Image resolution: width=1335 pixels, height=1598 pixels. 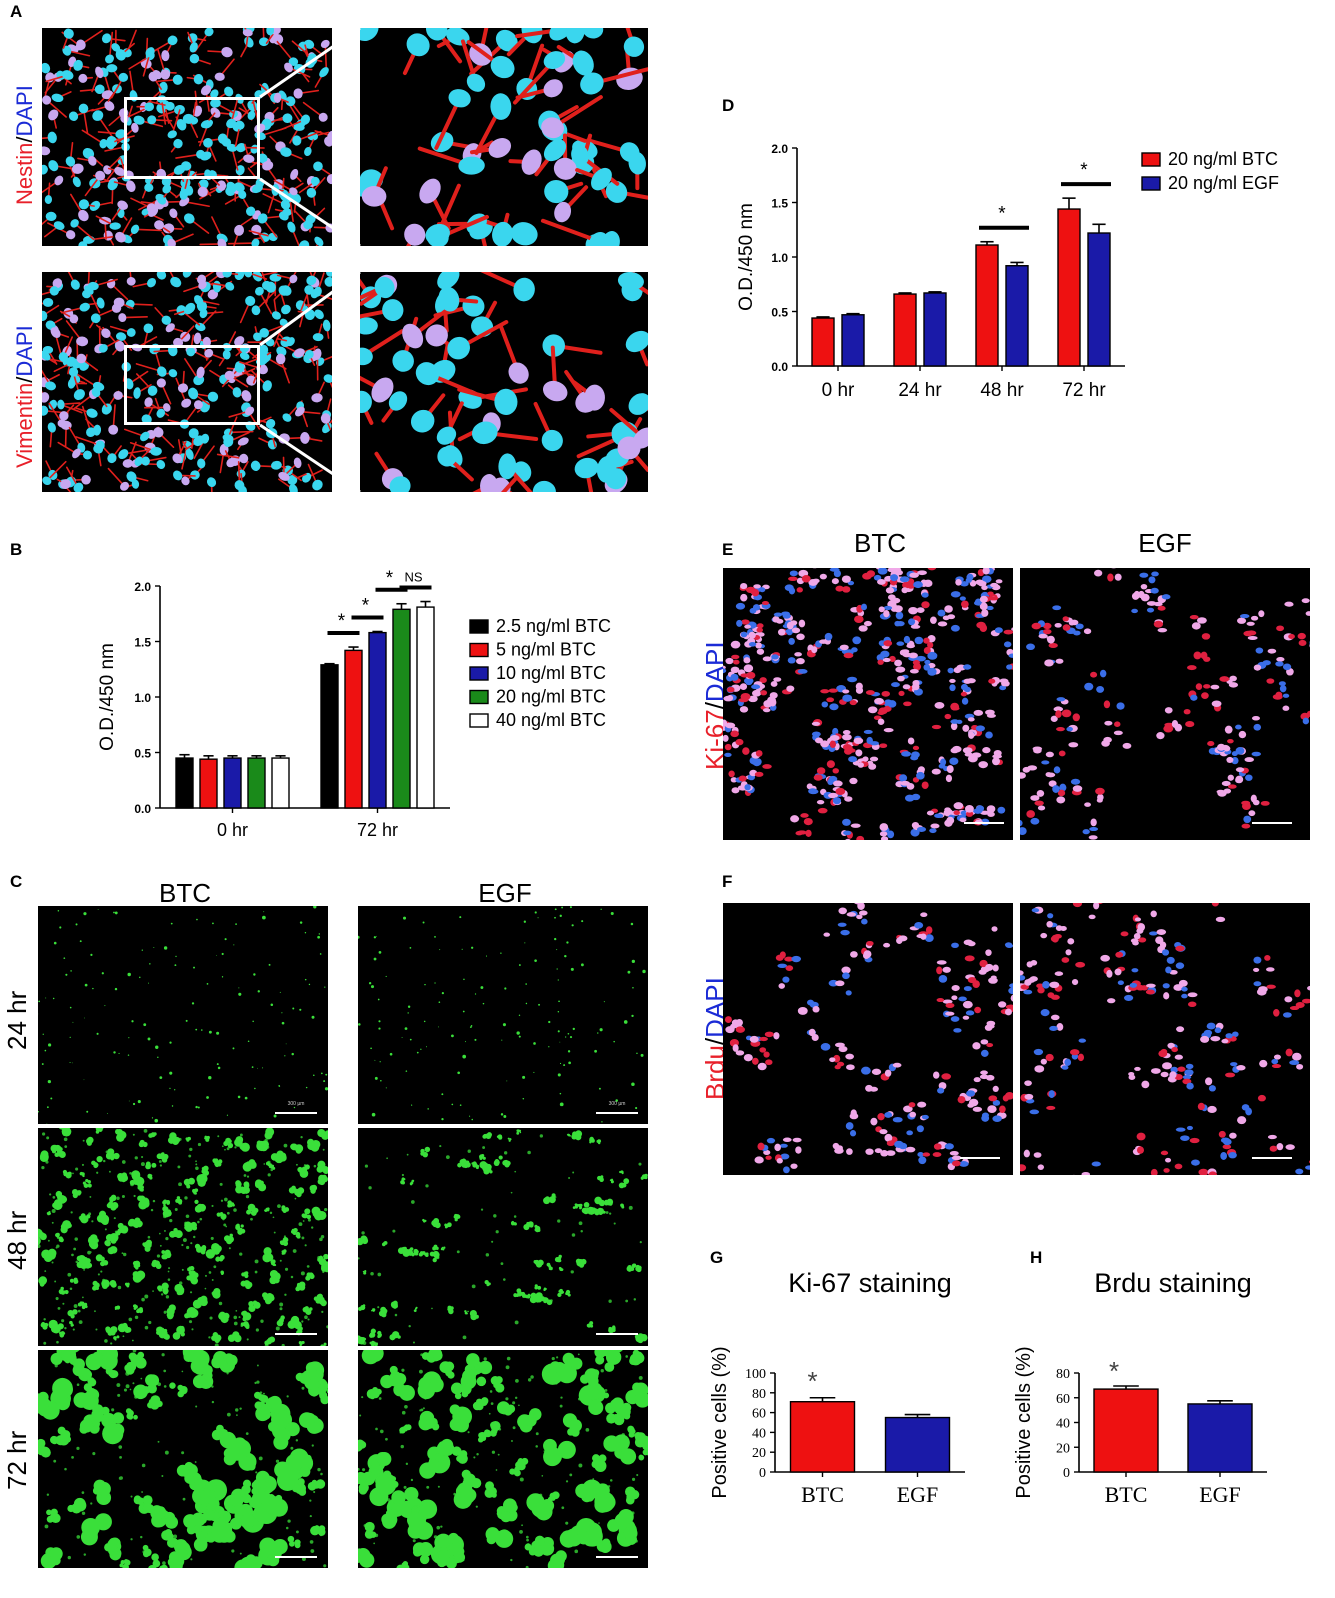 What do you see at coordinates (779, 149) in the screenshot?
I see `y-tick-label: 2.0` at bounding box center [779, 149].